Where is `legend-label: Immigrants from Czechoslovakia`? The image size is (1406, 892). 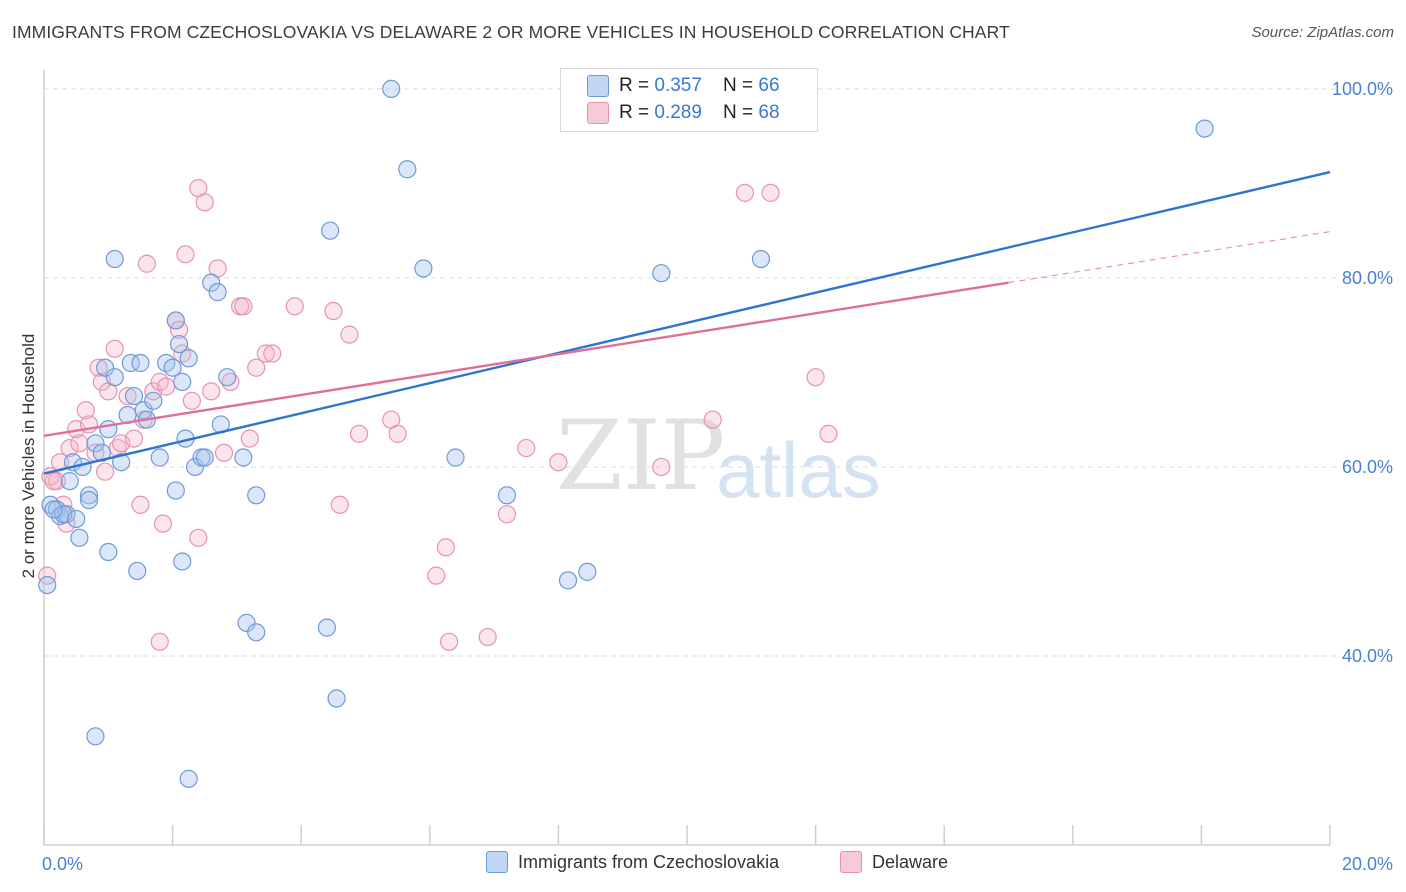
legend-label: Immigrants from Czechoslovakia is located at coordinates (649, 861).